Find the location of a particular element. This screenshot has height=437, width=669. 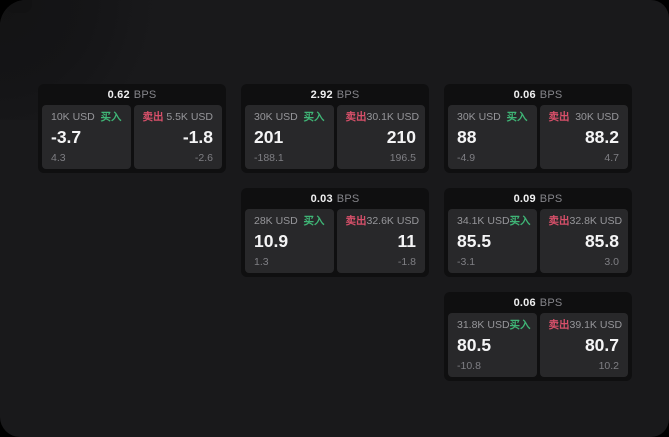

sell-panel: 卖出 39.1K USD 80.7 10.2 is located at coordinates (583, 345).